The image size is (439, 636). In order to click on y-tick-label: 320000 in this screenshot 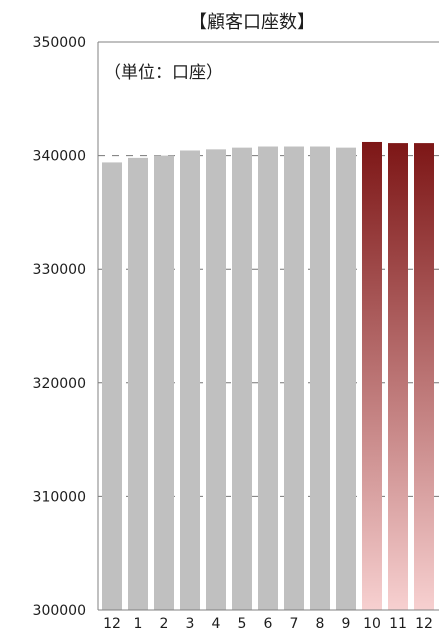, I will do `click(59, 384)`.